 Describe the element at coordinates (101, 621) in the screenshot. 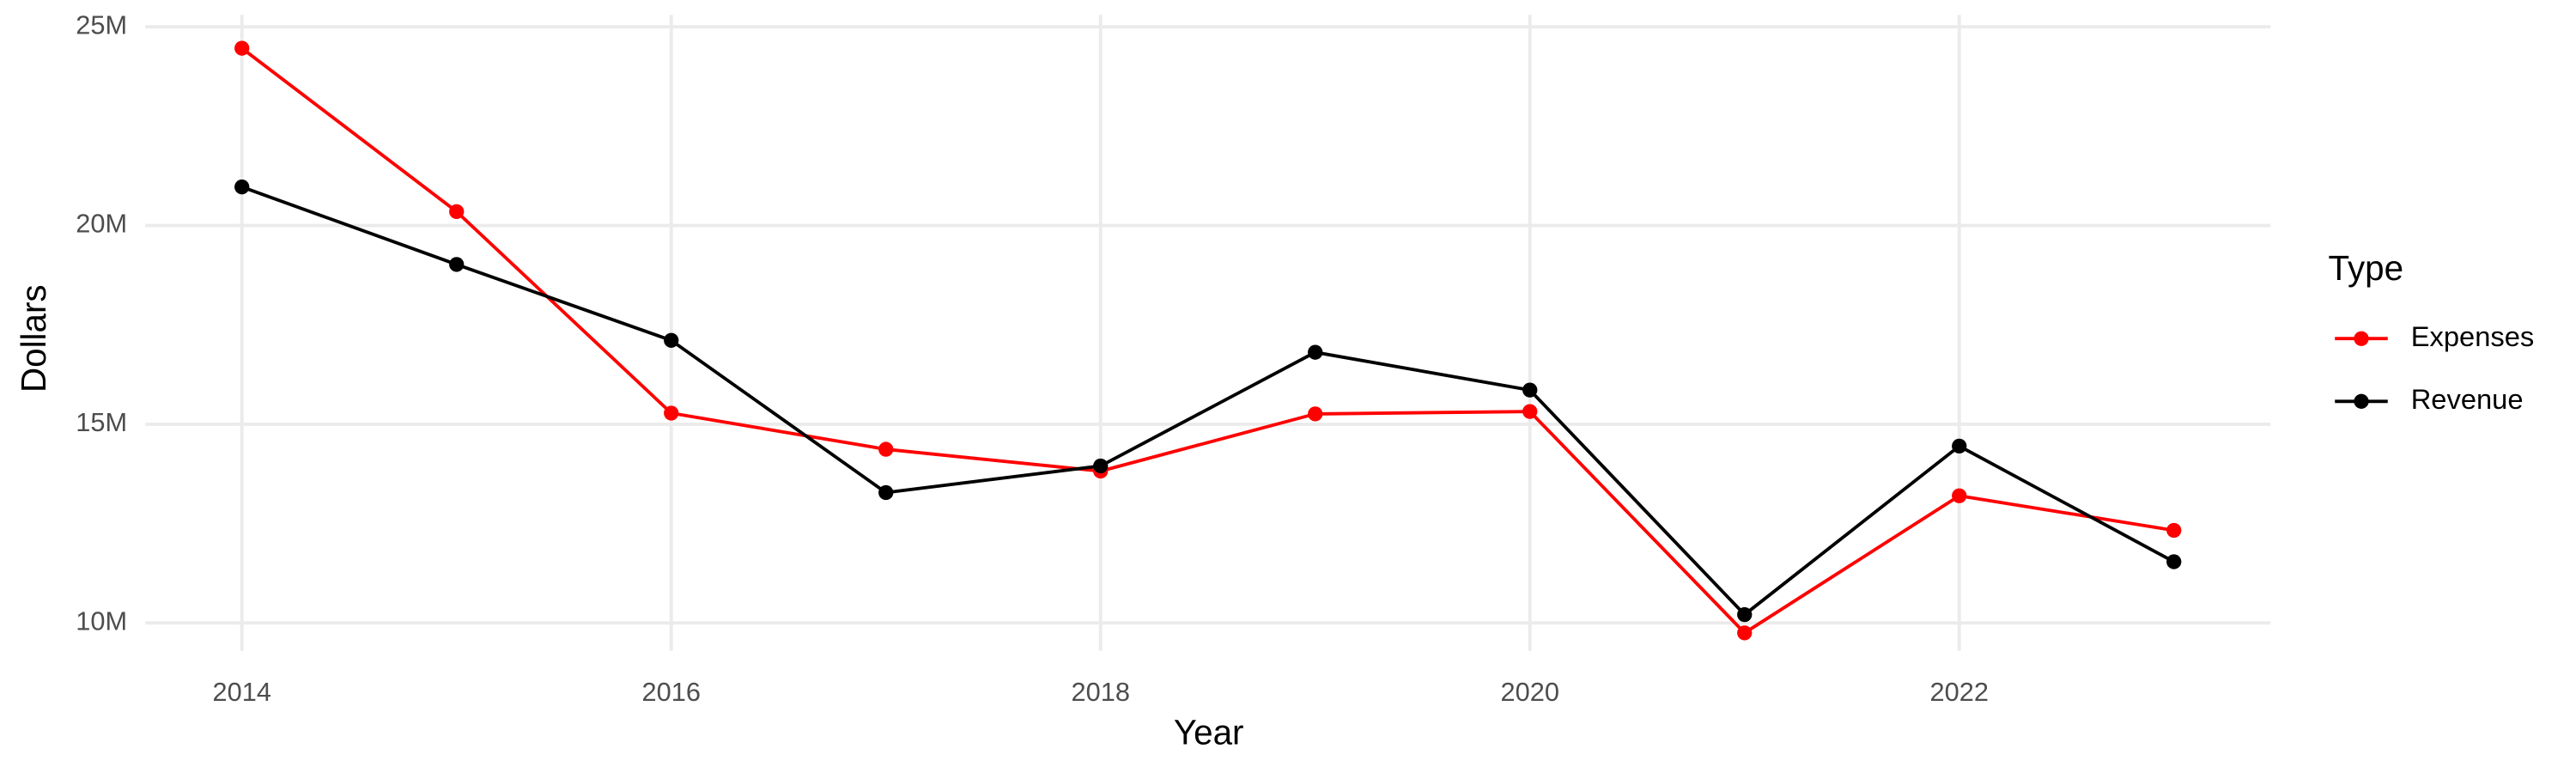

I see `y-tick-label: 10M` at that location.